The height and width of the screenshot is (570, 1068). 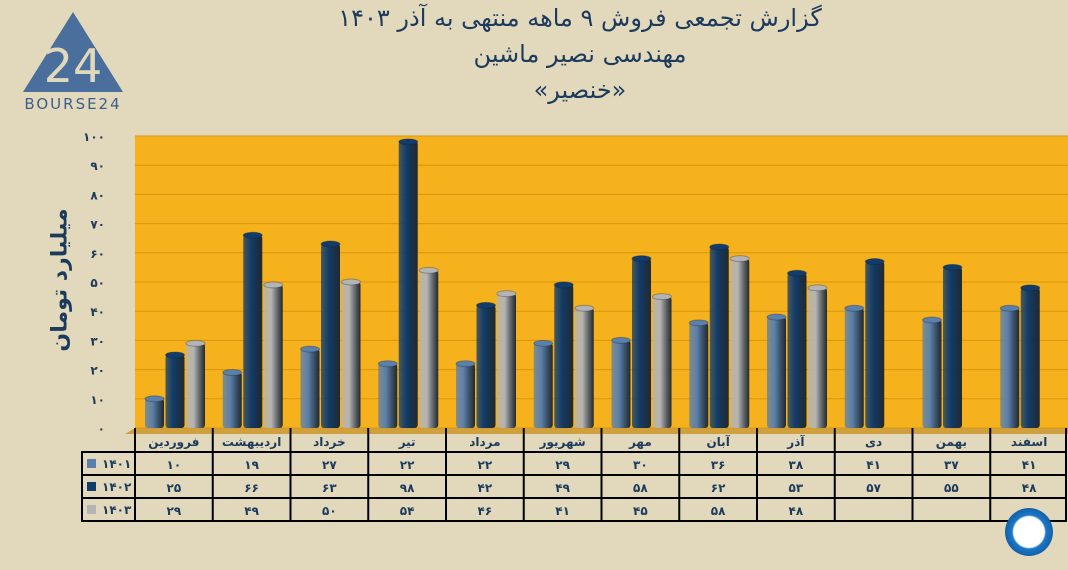 What do you see at coordinates (97, 225) in the screenshot?
I see `y-tick-label: ۷۰` at bounding box center [97, 225].